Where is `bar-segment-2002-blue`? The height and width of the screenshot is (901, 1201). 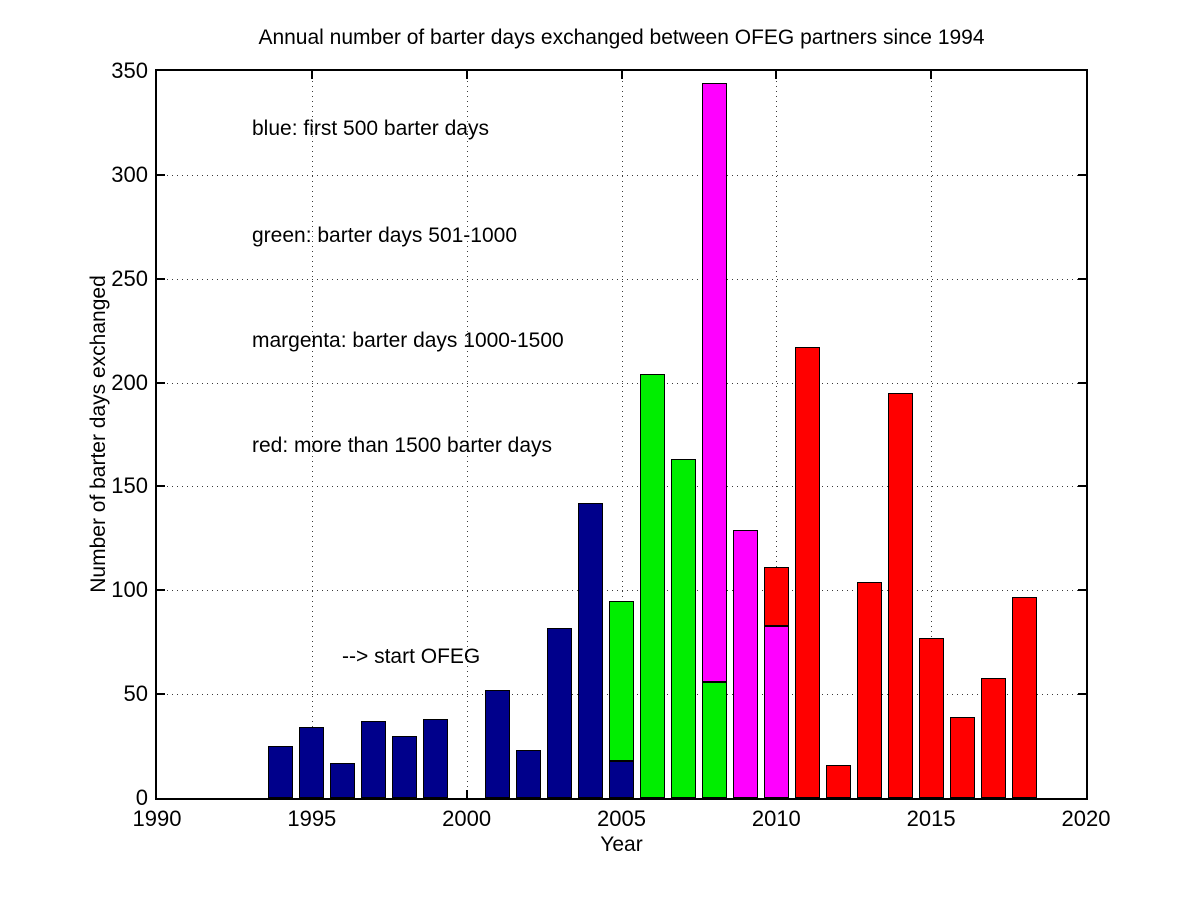
bar-segment-2002-blue is located at coordinates (529, 774).